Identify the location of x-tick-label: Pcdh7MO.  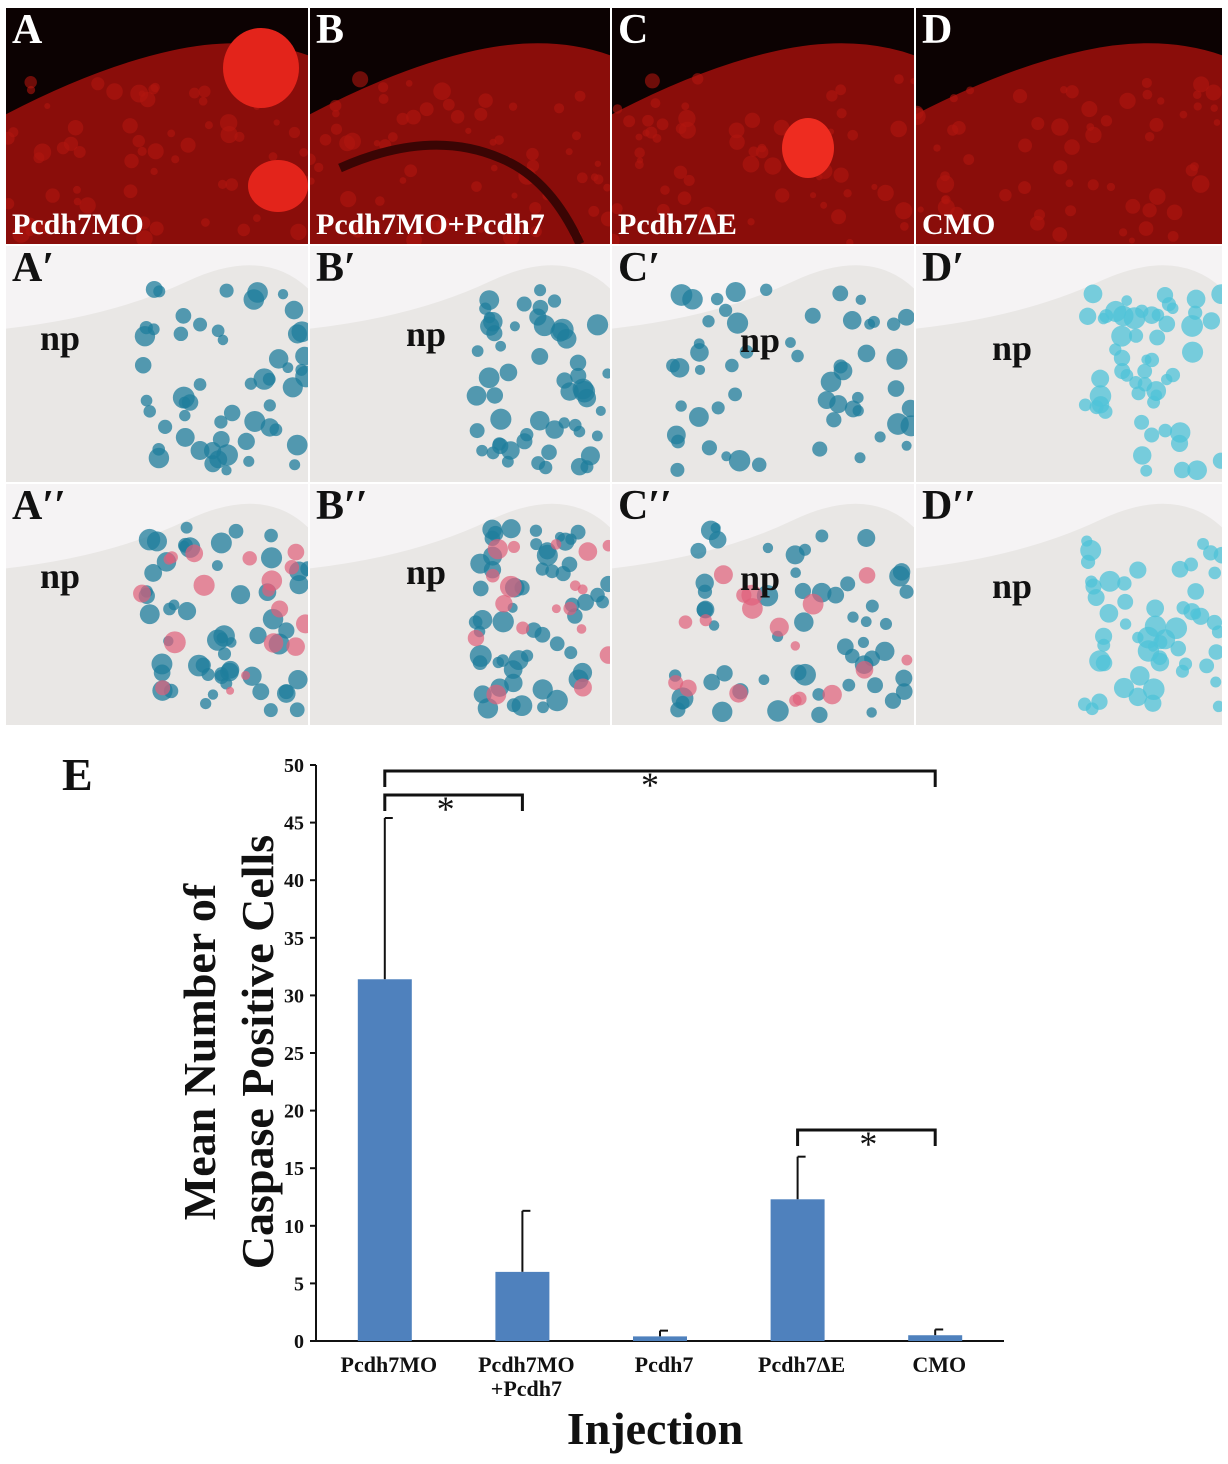
(389, 1364).